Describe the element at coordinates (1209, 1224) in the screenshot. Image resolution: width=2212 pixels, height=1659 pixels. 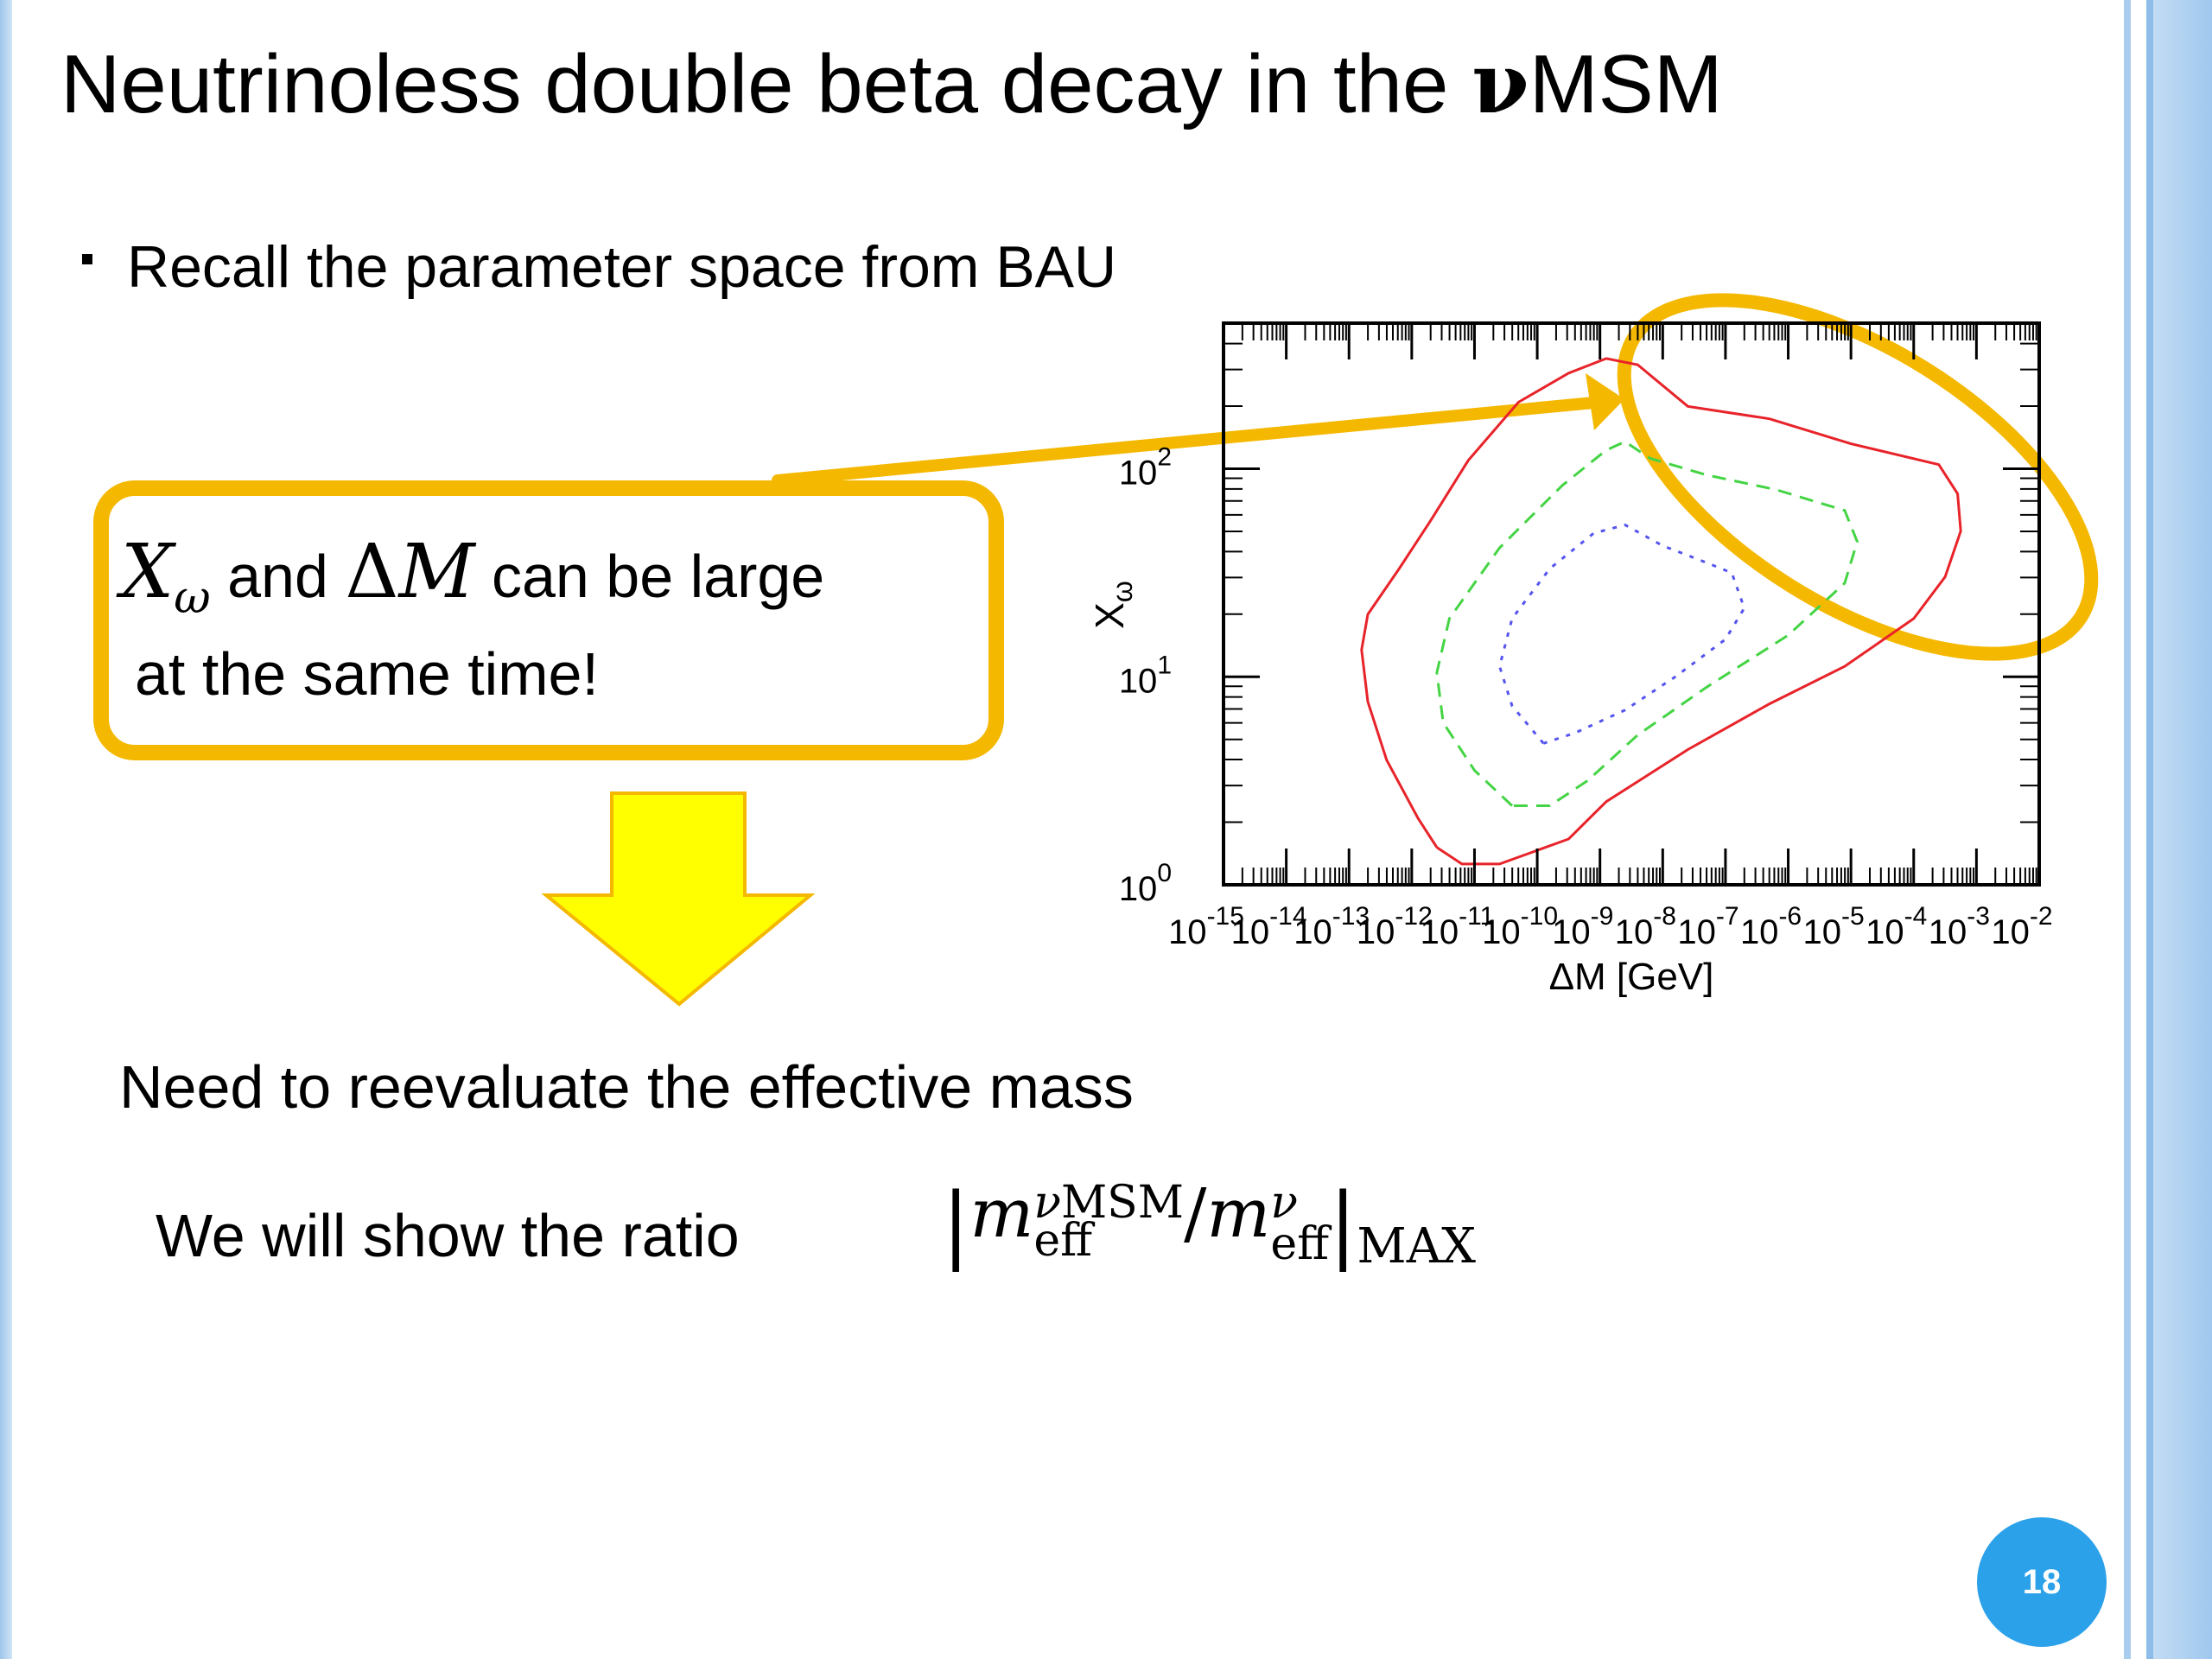
I see `ratio-formula: |m νMSM eff/m ν eff |MAX` at that location.